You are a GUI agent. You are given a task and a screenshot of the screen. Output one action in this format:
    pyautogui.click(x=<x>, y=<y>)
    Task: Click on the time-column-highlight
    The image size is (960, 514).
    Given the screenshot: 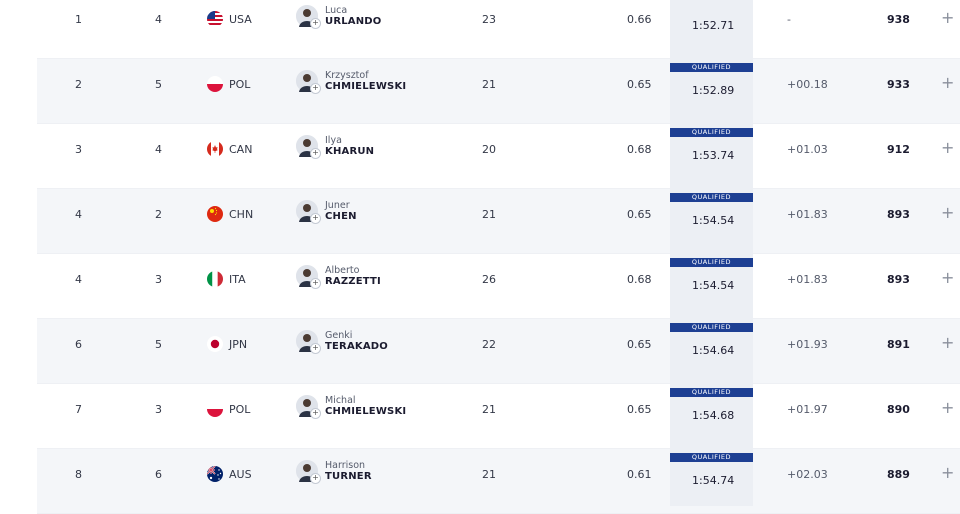 What is the action you would take?
    pyautogui.click(x=711, y=253)
    